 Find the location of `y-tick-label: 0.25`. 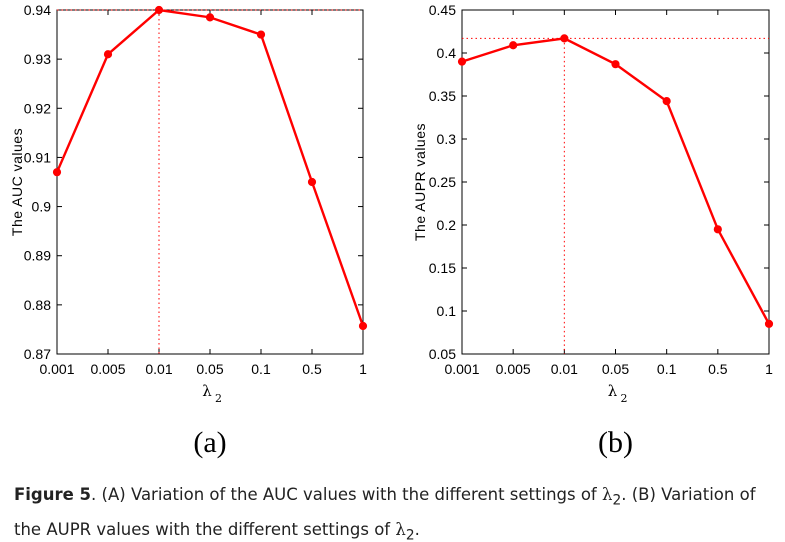

y-tick-label: 0.25 is located at coordinates (442, 182).